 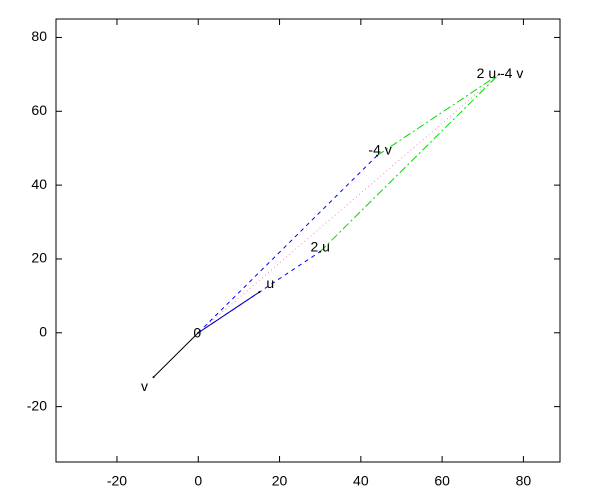 What do you see at coordinates (270, 283) in the screenshot?
I see `point-label: u` at bounding box center [270, 283].